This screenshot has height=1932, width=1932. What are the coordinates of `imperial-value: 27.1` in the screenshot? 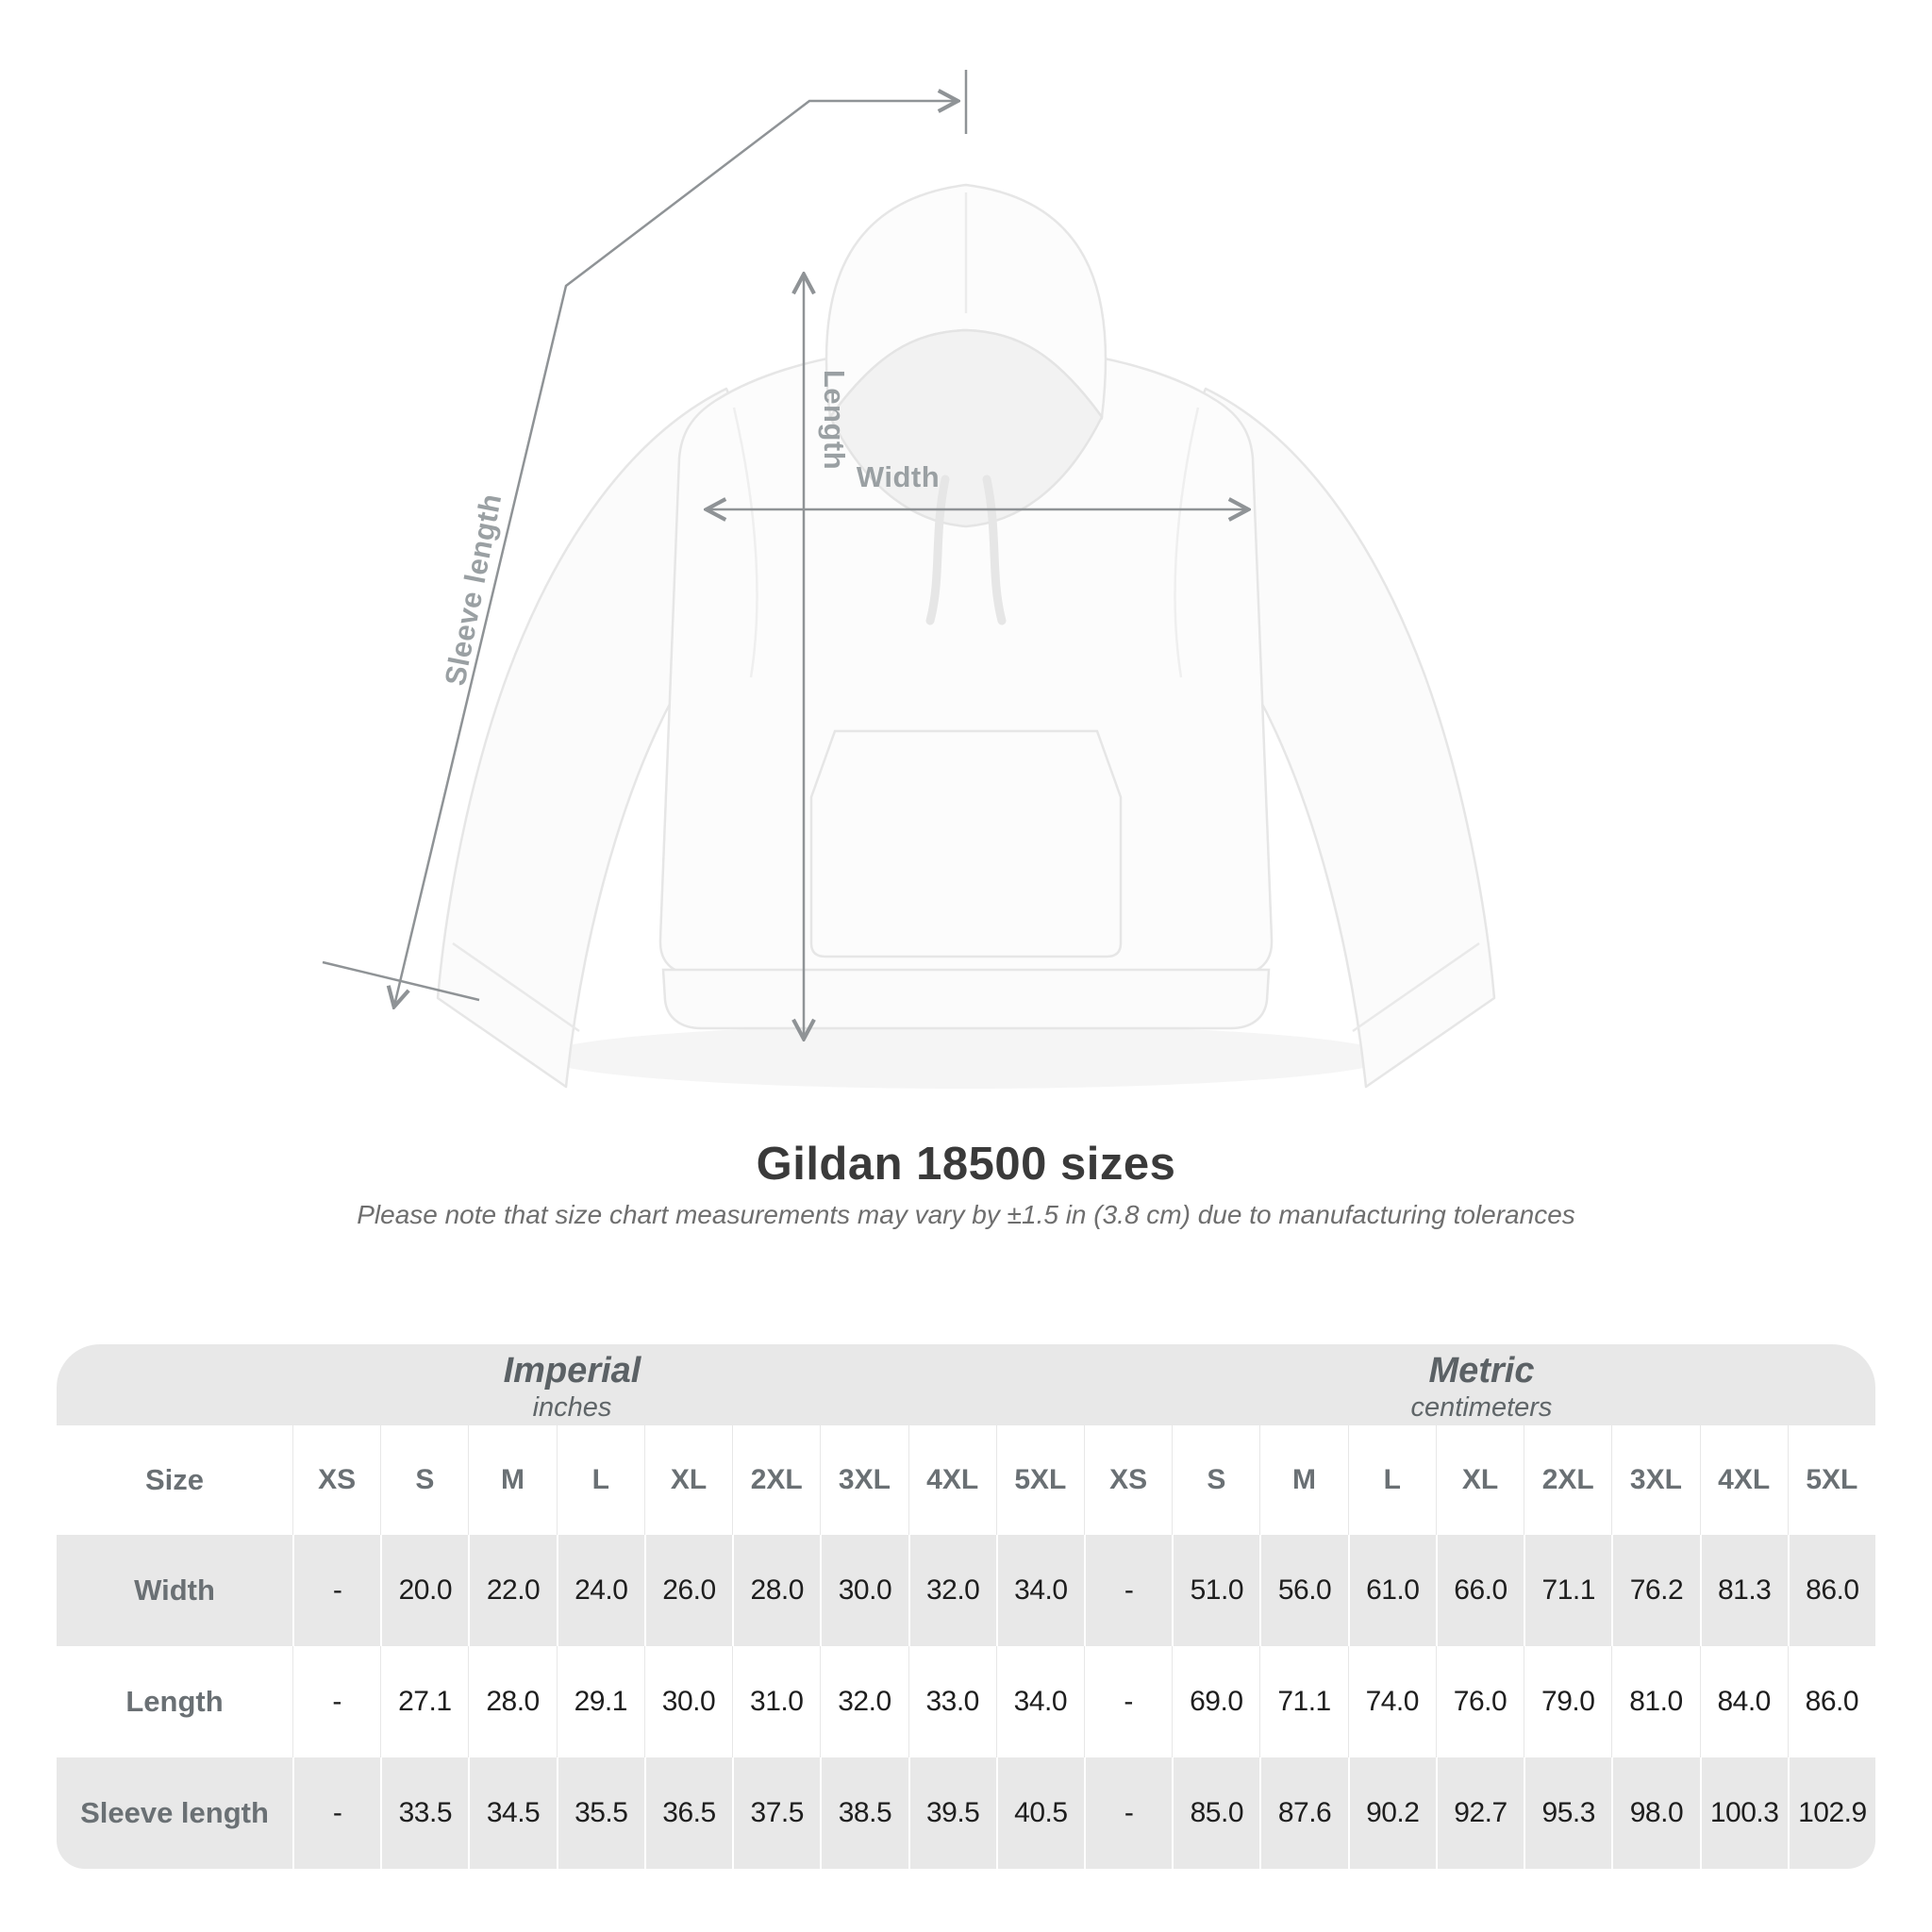 It's located at (424, 1701).